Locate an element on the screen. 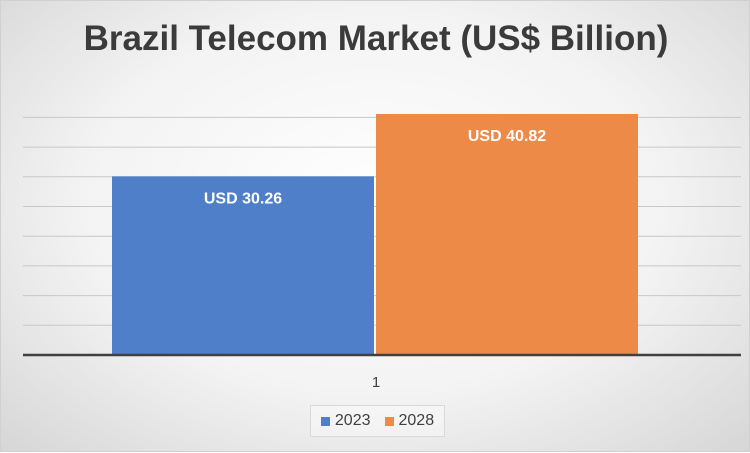 This screenshot has height=453, width=750. bar-2023 is located at coordinates (243, 265).